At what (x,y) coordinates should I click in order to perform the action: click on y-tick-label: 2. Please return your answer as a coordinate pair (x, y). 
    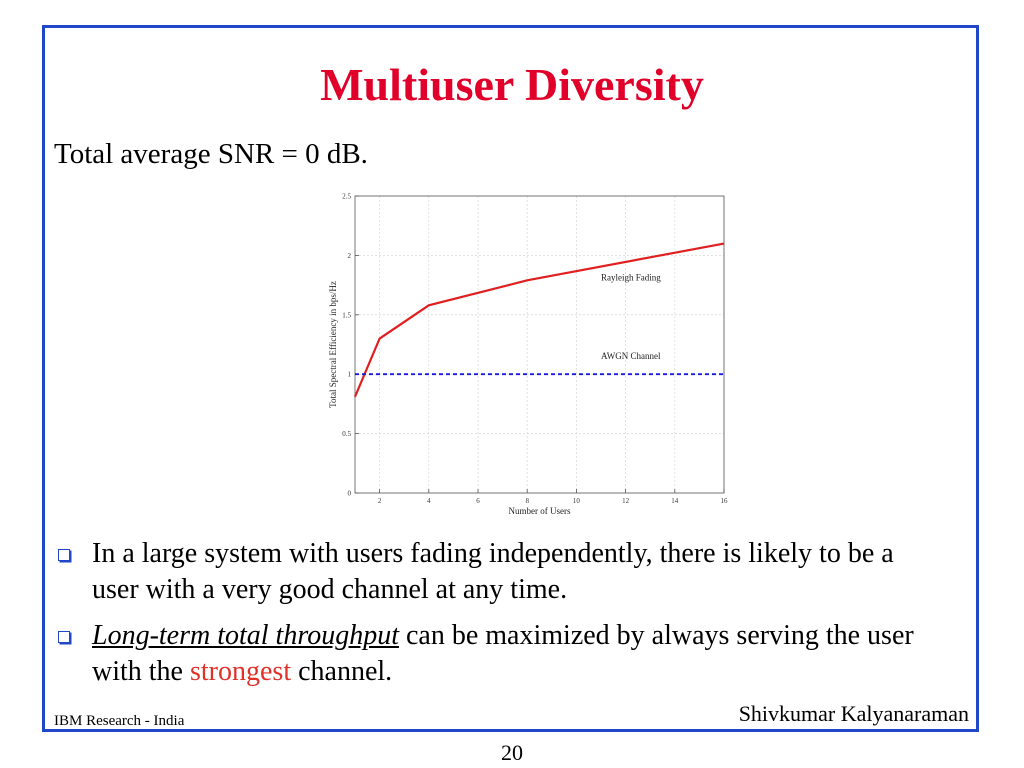
    Looking at the image, I should click on (350, 256).